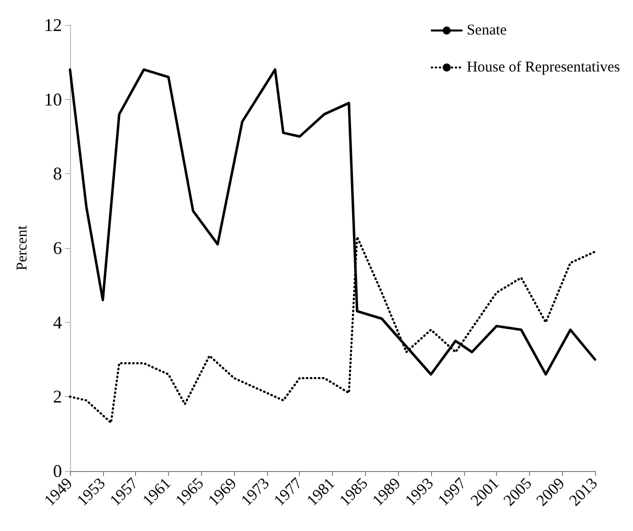 This screenshot has height=531, width=633. What do you see at coordinates (53, 25) in the screenshot?
I see `y-tick-label: 12` at bounding box center [53, 25].